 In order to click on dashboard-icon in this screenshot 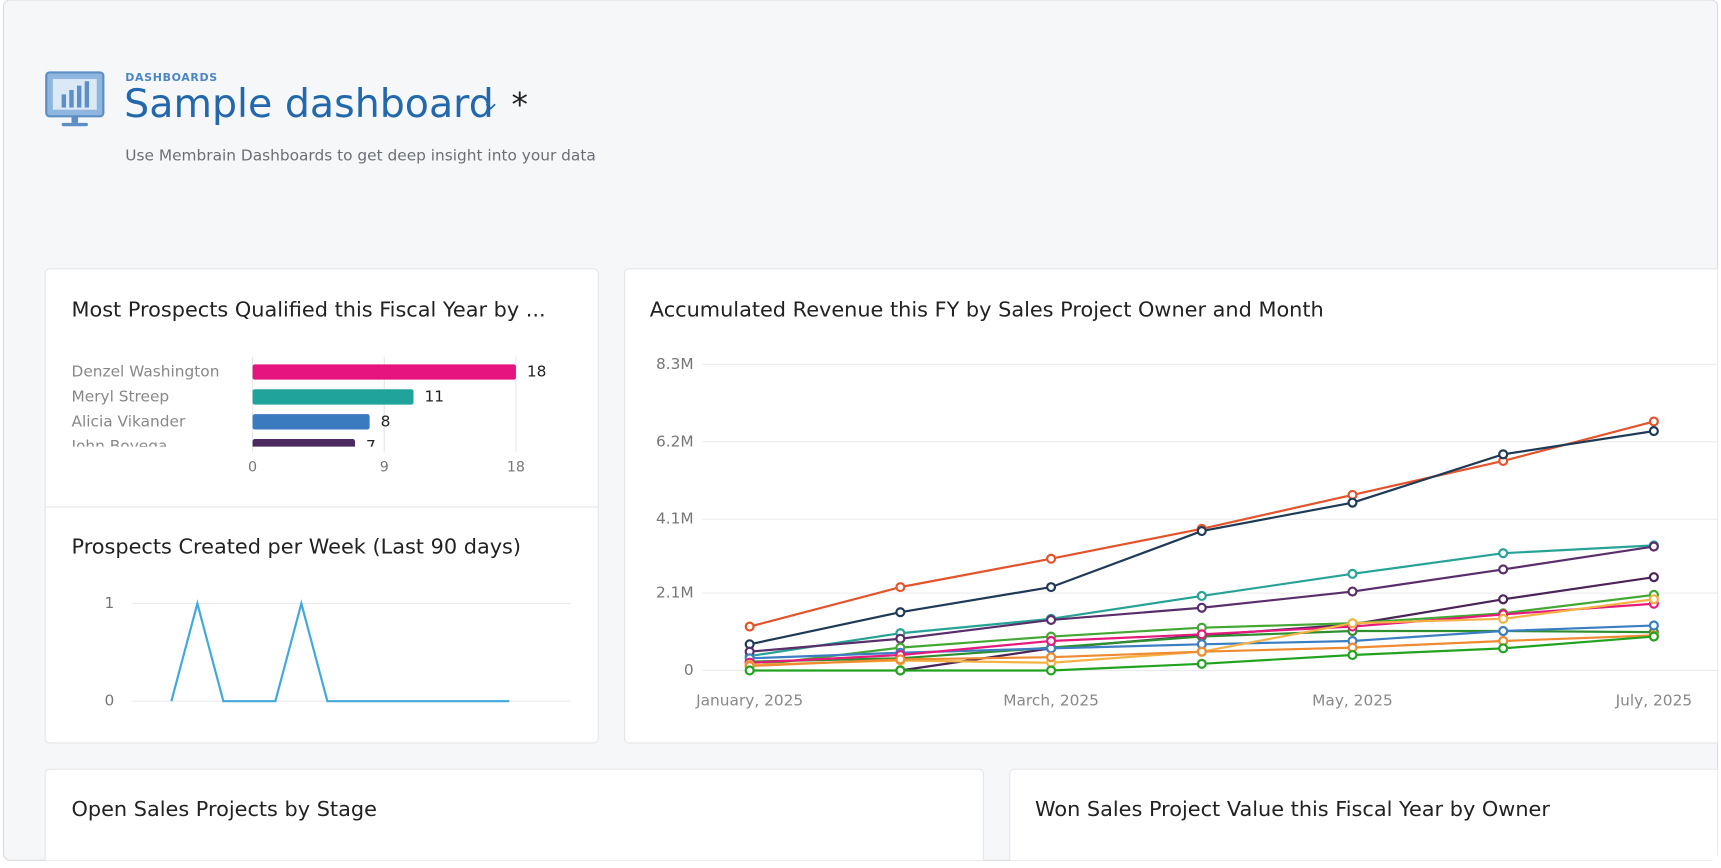, I will do `click(75, 99)`.